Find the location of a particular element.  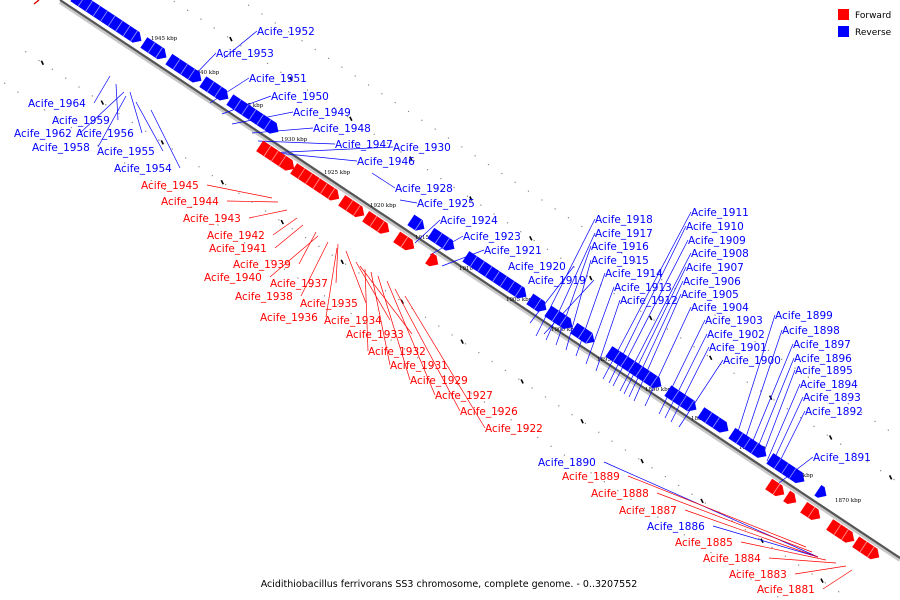

reverse-gene-label: Acife_1920 is located at coordinates (537, 267).